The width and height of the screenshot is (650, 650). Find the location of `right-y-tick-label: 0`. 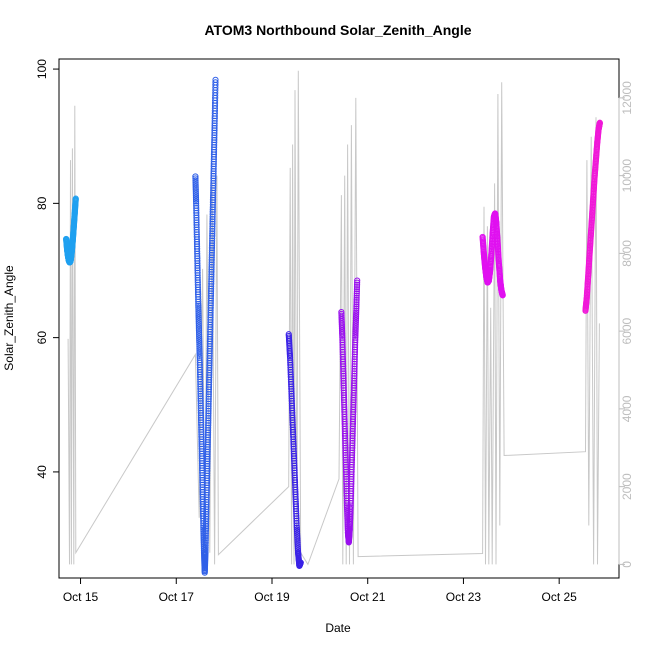

right-y-tick-label: 0 is located at coordinates (627, 564).